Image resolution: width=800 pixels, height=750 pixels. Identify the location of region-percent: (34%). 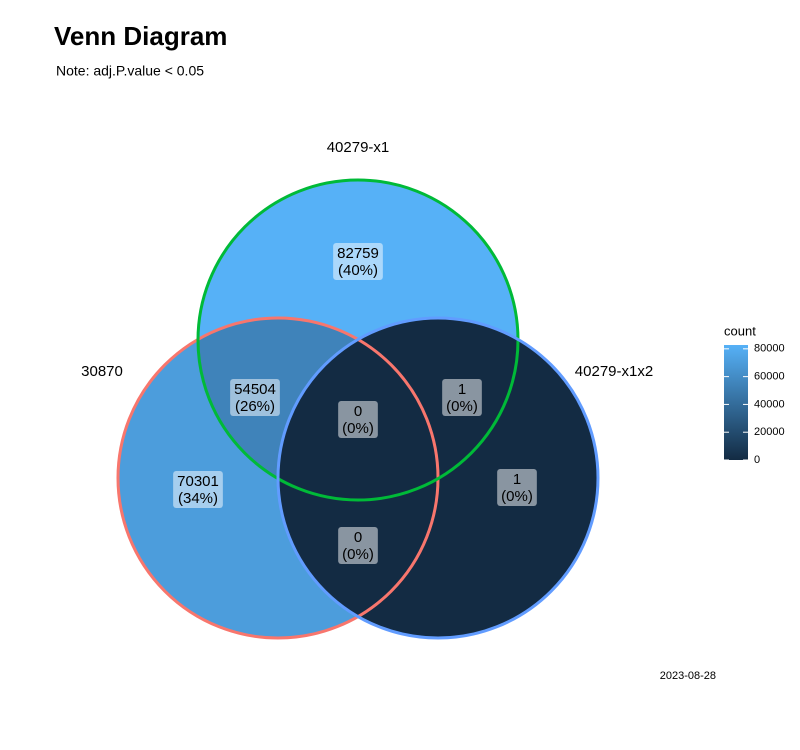
(198, 498).